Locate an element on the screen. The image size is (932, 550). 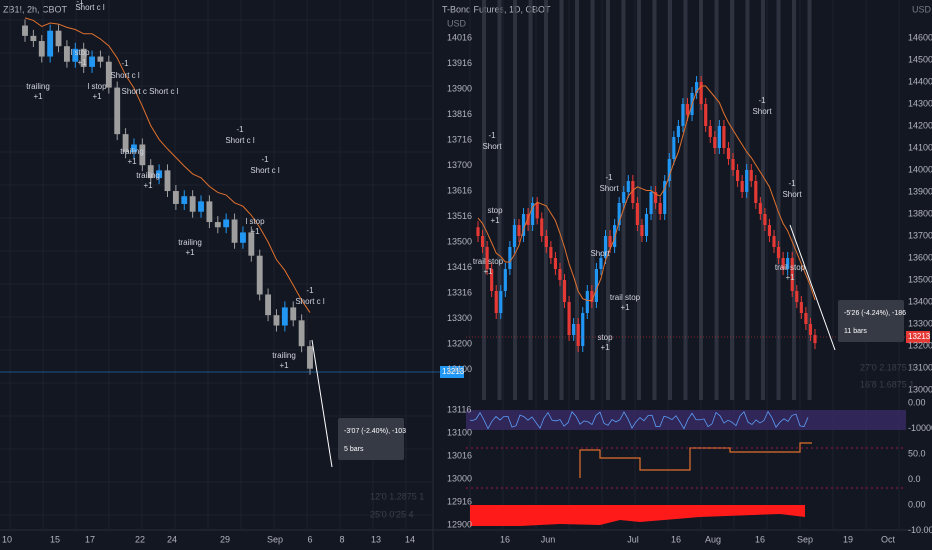
price-scale-label: 13000 is located at coordinates (920, 389).